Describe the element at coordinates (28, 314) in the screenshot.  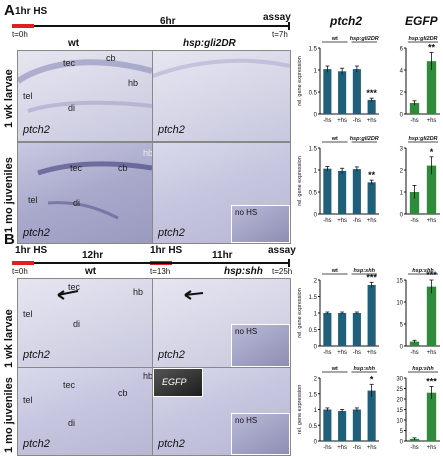
I see `anat-b1-tel: tel` at that location.